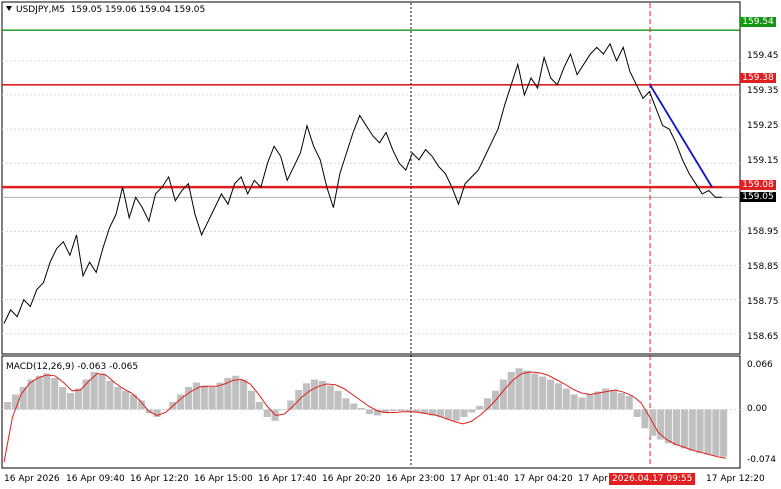 The image size is (781, 489). Describe the element at coordinates (223, 479) in the screenshot. I see `time-label: 16 Apr 15:00` at that location.